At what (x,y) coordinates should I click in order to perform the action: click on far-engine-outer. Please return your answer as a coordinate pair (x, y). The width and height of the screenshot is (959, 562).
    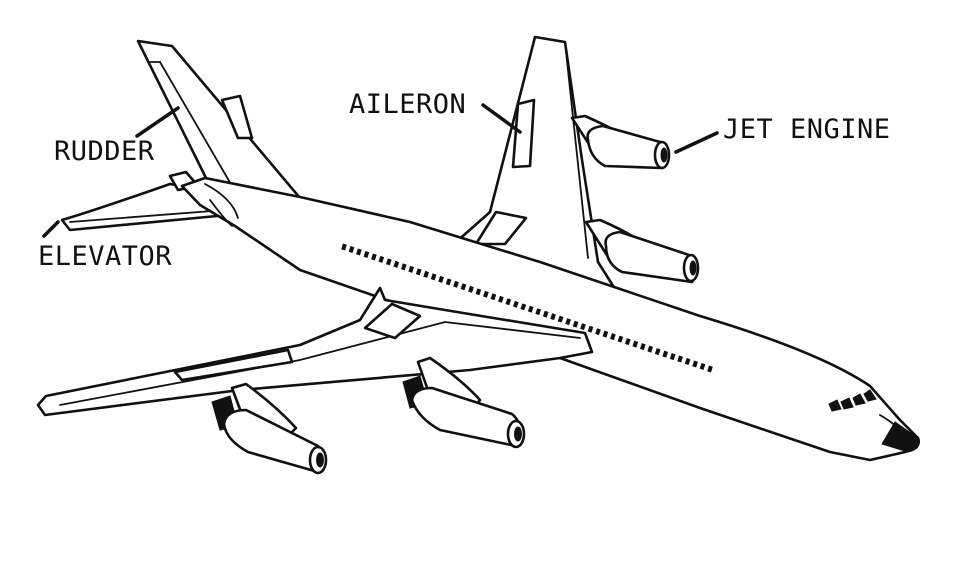
    Looking at the image, I should click on (620, 142).